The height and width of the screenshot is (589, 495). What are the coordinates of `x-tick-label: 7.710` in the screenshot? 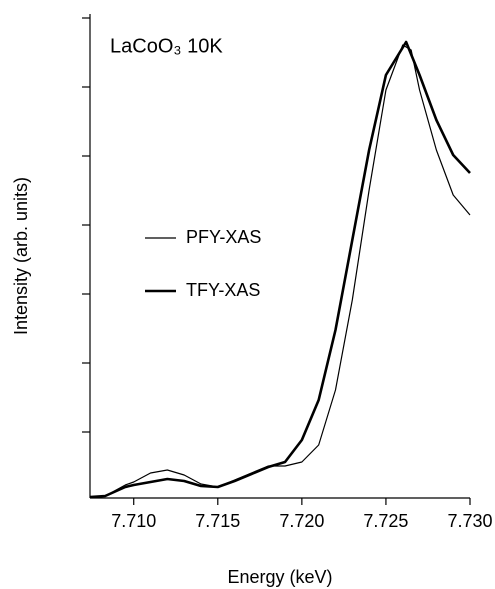 It's located at (133, 521).